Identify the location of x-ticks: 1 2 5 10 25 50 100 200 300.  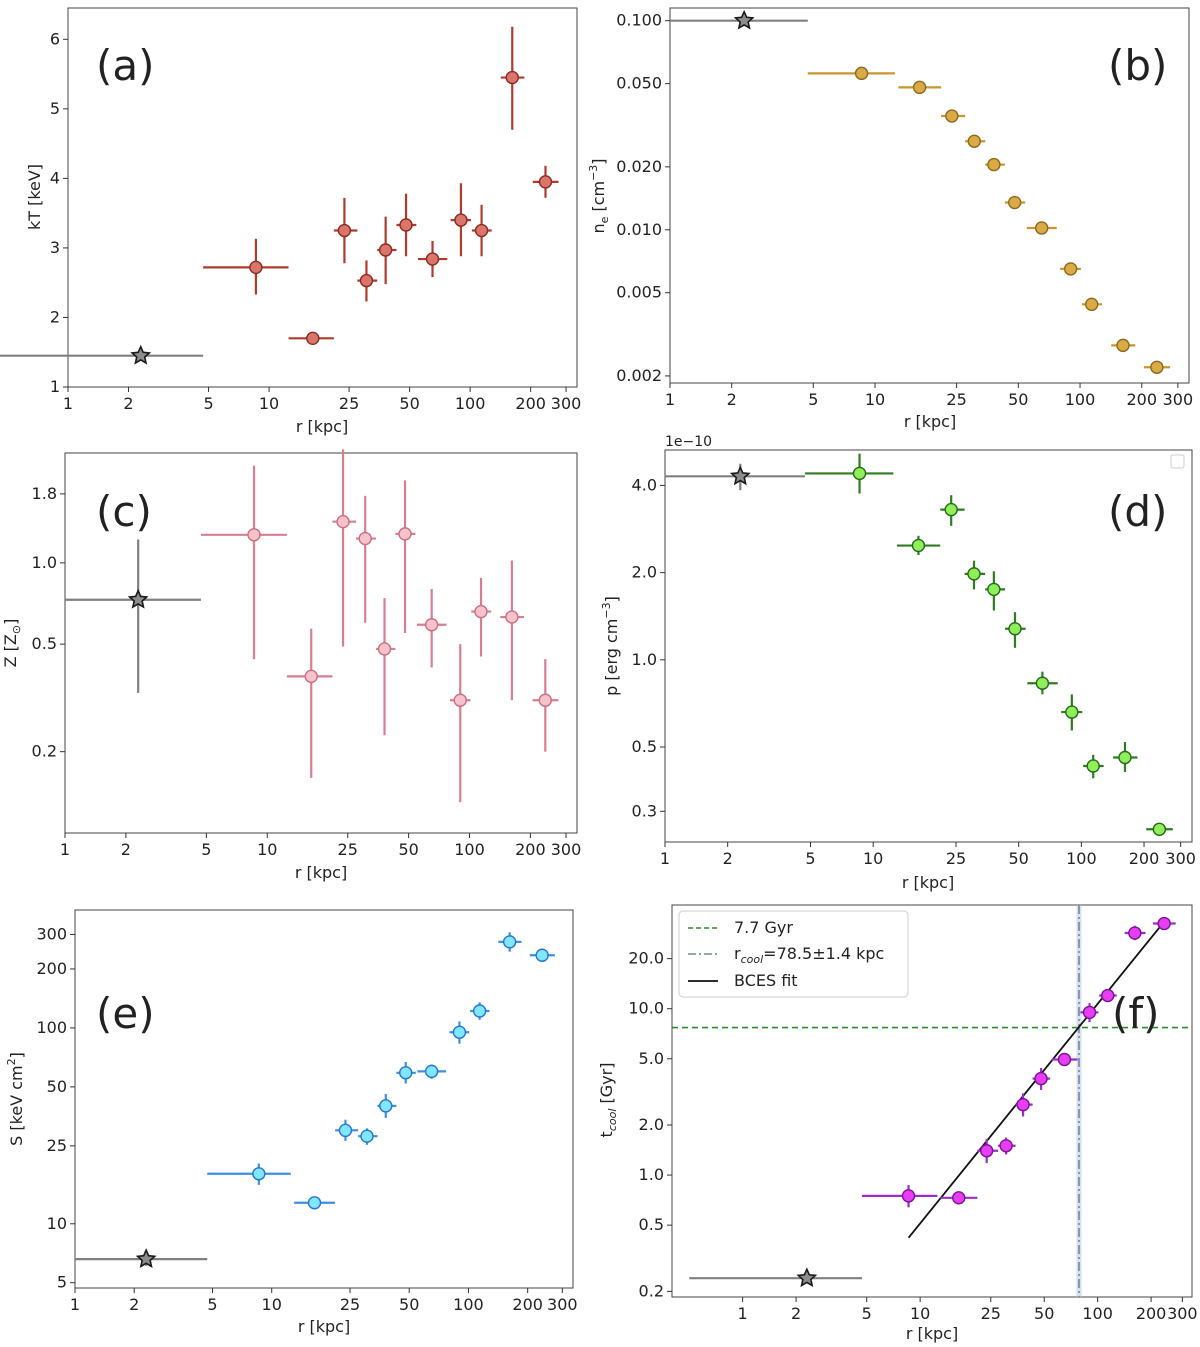
(324, 1301).